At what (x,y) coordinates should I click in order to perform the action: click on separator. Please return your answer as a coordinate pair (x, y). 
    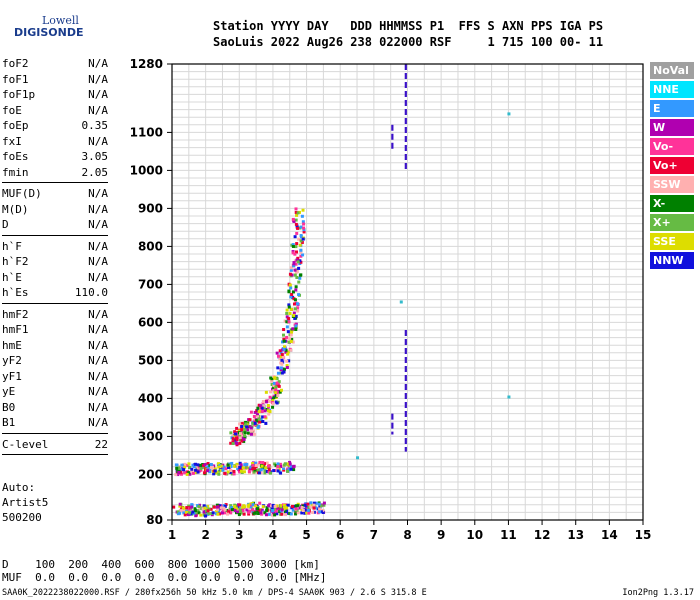
    Looking at the image, I should click on (55, 182).